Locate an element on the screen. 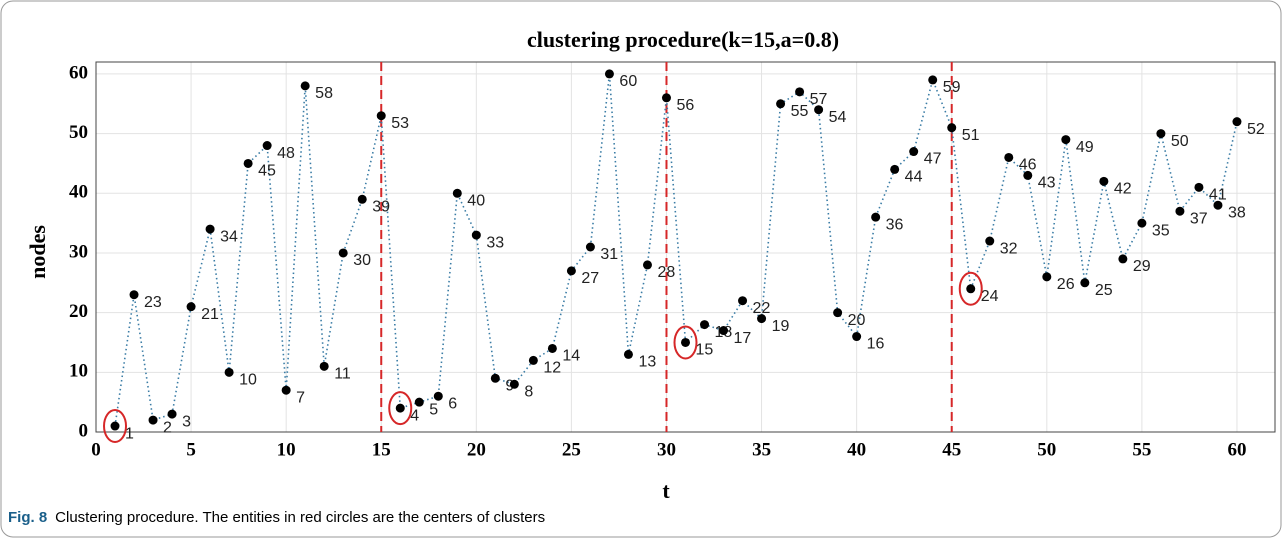  data-label: 60 is located at coordinates (628, 81).